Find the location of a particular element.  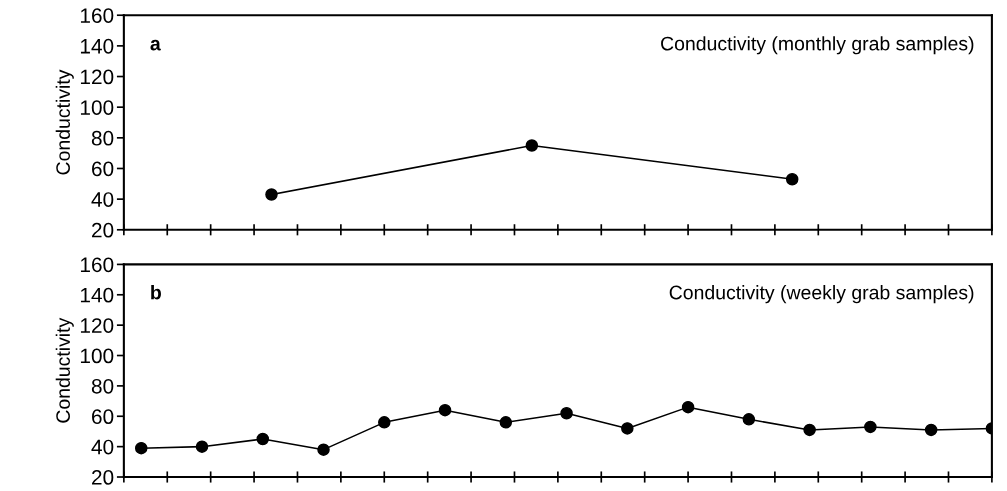

text: Conductivity (weekly grab samples) is located at coordinates (821, 294).